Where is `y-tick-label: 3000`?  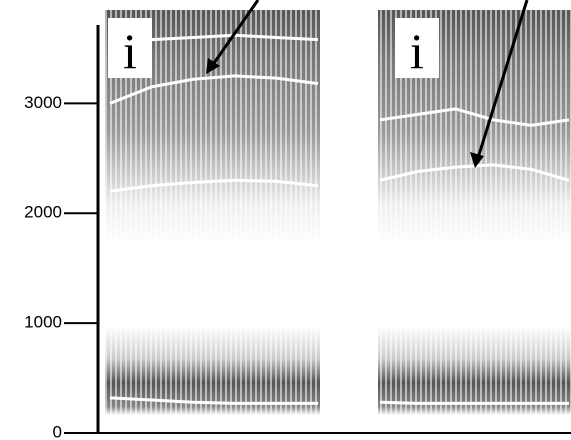 y-tick-label: 3000 is located at coordinates (43, 102).